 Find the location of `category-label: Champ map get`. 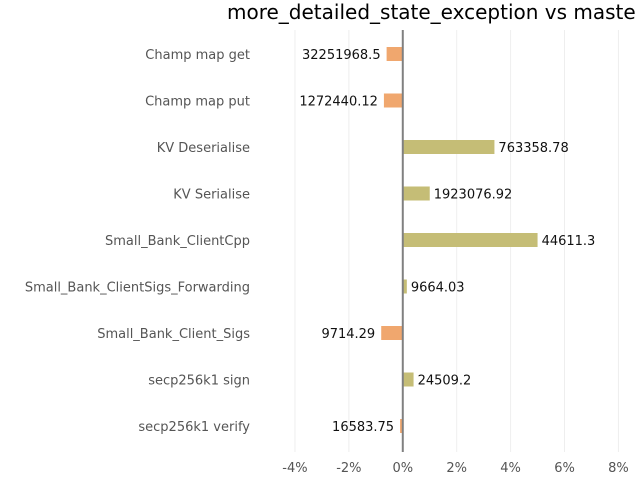

category-label: Champ map get is located at coordinates (197, 55).